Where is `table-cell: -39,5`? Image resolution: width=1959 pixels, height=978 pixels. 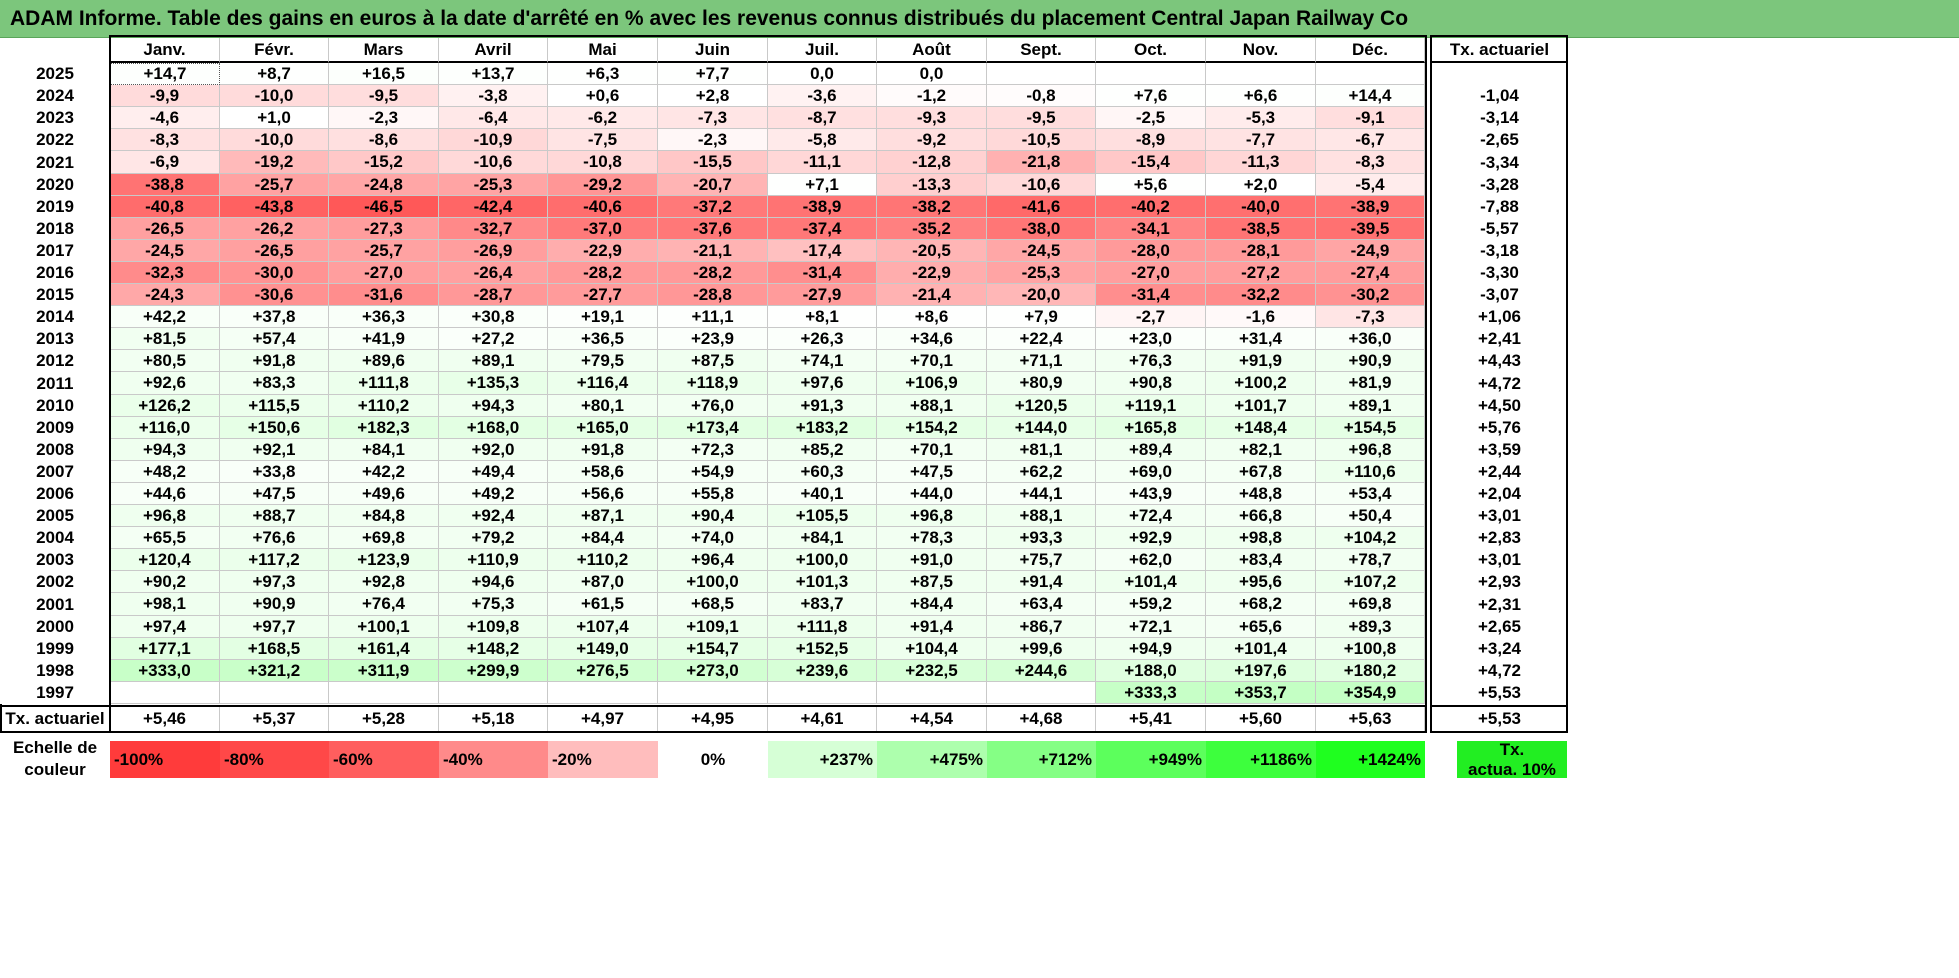
table-cell: -39,5 is located at coordinates (1370, 229).